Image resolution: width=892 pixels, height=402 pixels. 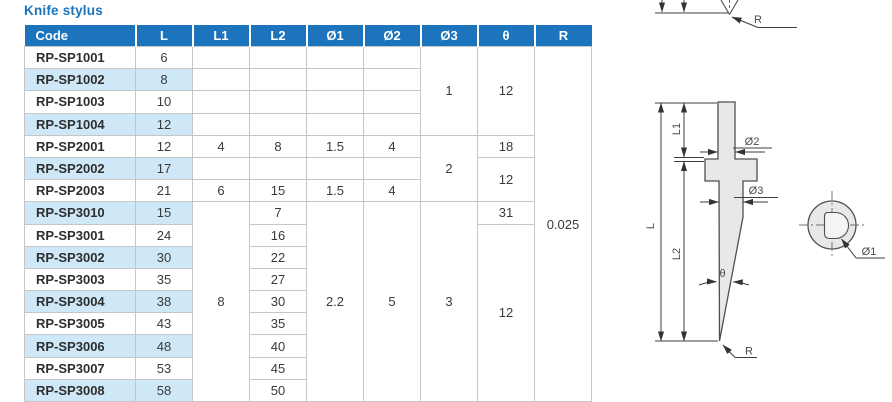 I want to click on cell-code: RP-SP1002, so click(x=80, y=80).